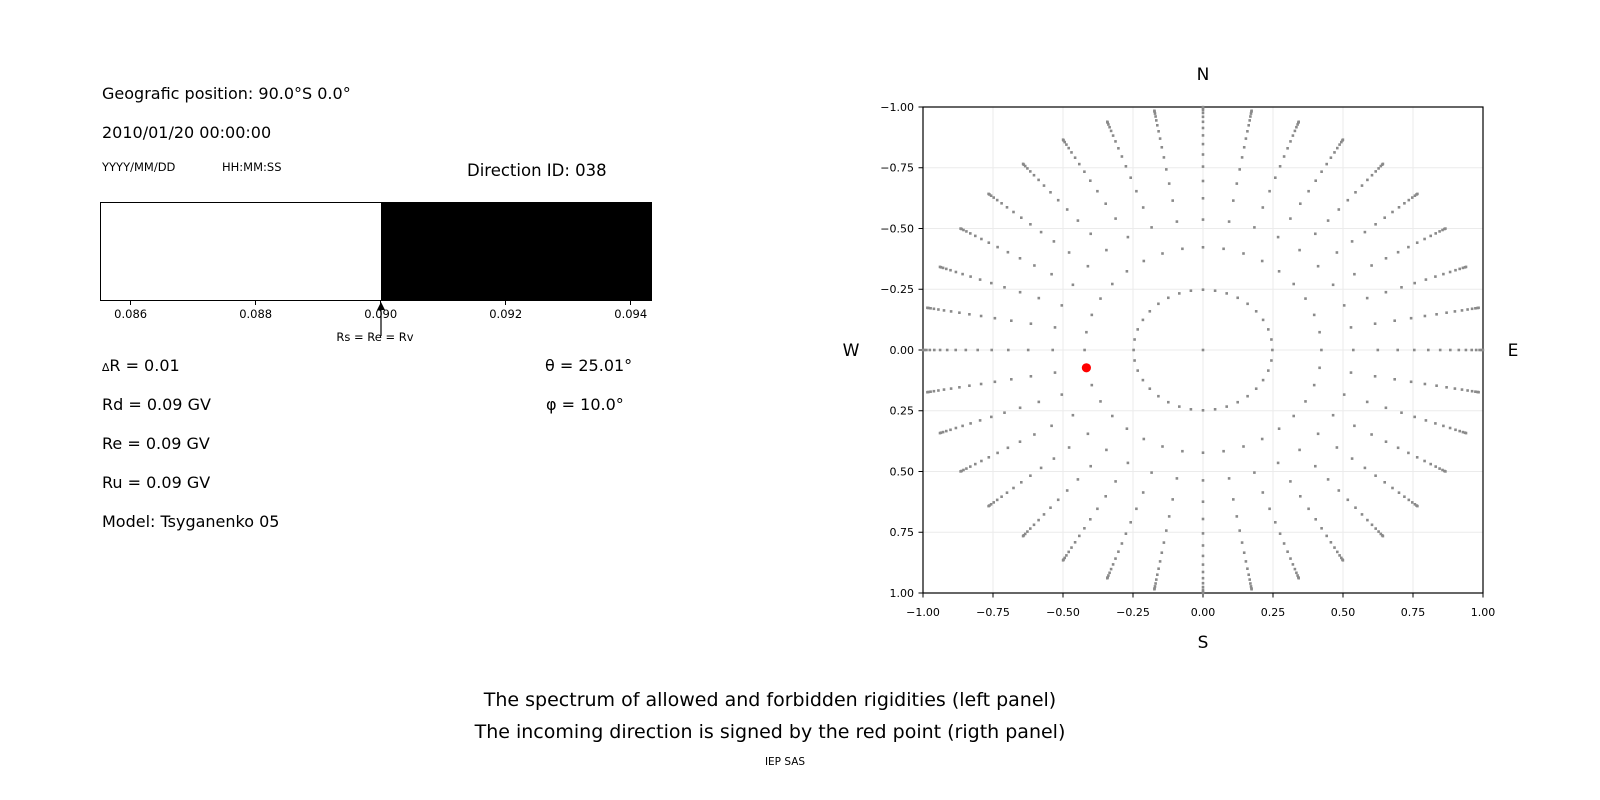  What do you see at coordinates (1513, 351) in the screenshot?
I see `east-label: E` at bounding box center [1513, 351].